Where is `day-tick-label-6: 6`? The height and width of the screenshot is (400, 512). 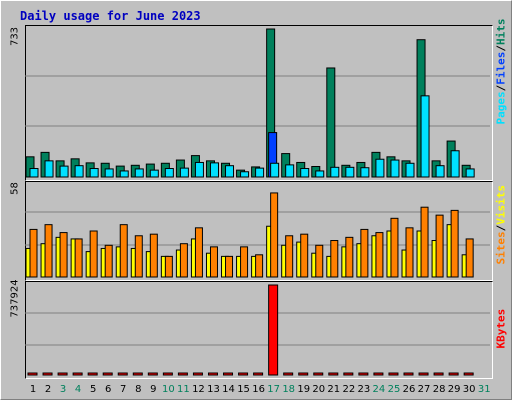 day-tick-label-6: 6 is located at coordinates (108, 389).